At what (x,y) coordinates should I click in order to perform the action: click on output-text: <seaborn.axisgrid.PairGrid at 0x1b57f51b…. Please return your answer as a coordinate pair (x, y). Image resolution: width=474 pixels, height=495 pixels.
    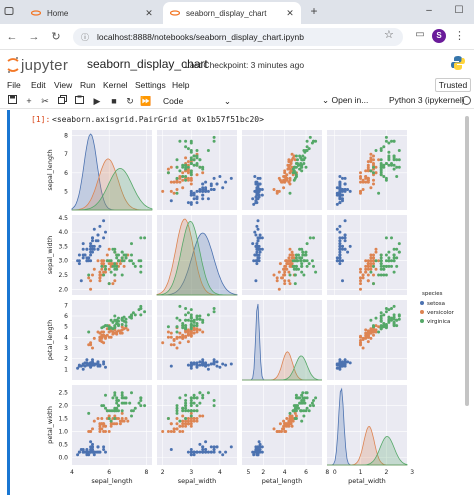
    Looking at the image, I should click on (158, 119).